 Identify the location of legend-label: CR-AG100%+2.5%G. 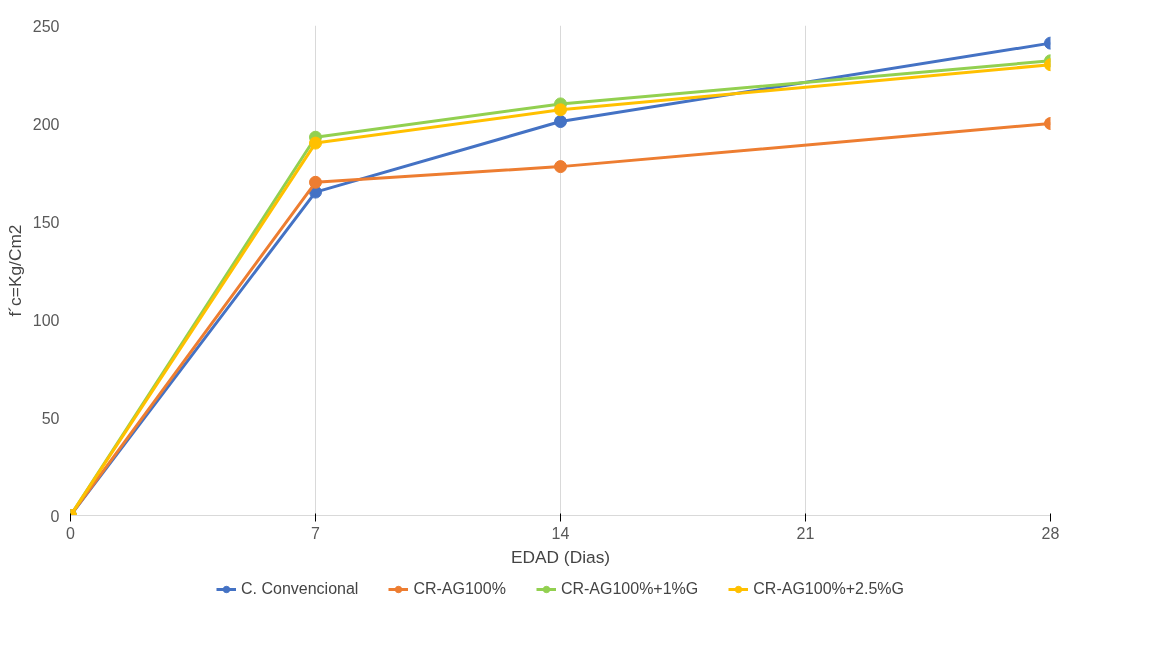
(829, 589).